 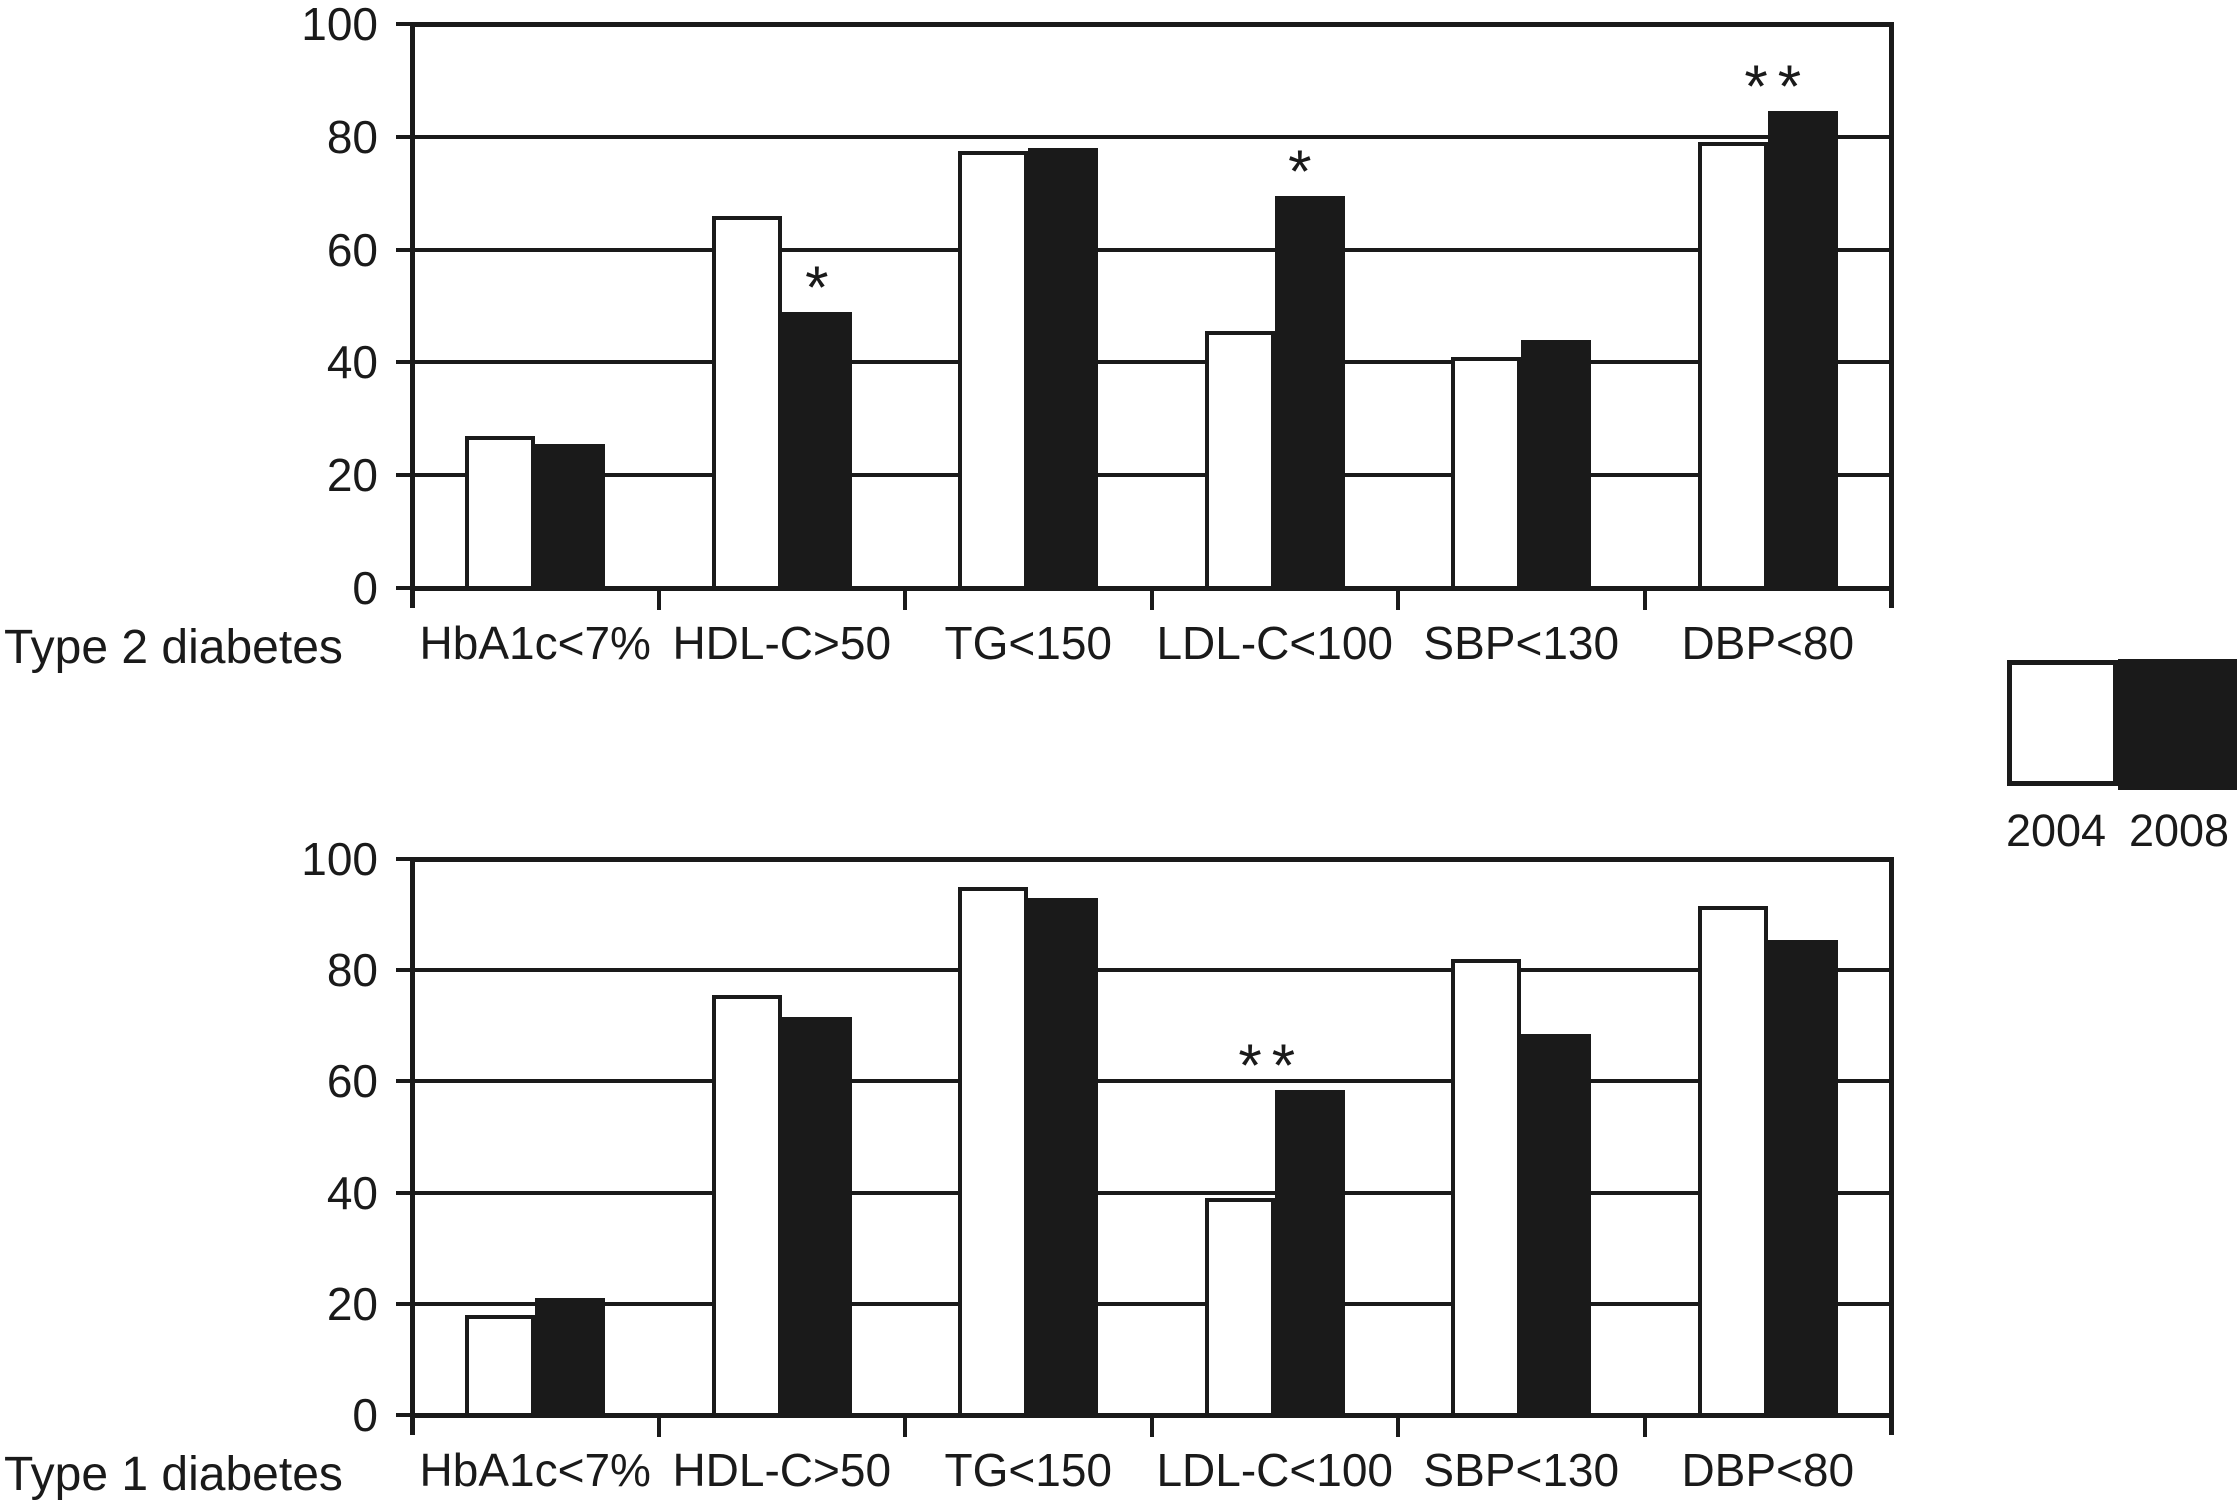 I want to click on legend-swatch-2008, so click(x=2177, y=724).